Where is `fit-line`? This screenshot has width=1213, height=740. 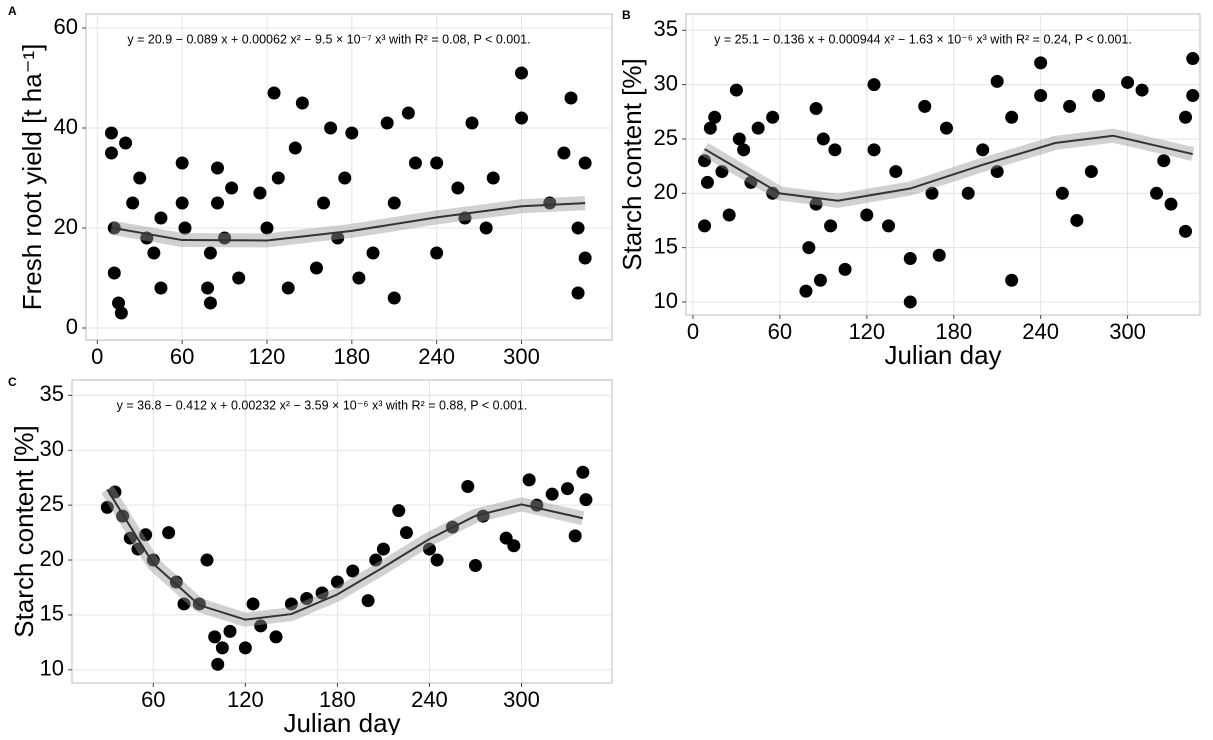
fit-line is located at coordinates (345, 554).